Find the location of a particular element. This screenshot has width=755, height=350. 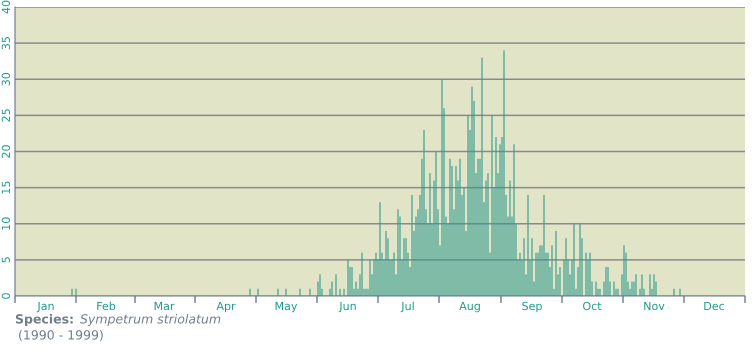

x-tick-label: May is located at coordinates (287, 307).